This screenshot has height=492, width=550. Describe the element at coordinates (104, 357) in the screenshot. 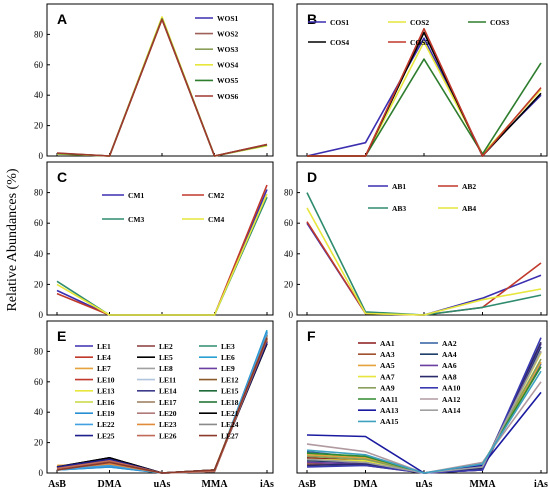

I see `legend-entry-le4: LE4` at that location.